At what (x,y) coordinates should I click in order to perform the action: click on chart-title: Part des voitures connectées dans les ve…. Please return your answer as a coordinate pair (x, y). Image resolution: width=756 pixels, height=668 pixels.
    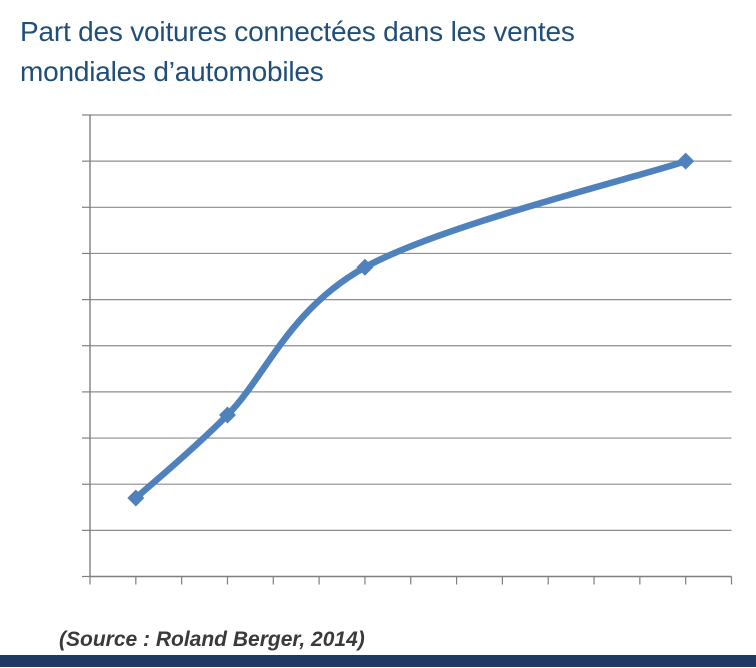
    Looking at the image, I should click on (297, 51).